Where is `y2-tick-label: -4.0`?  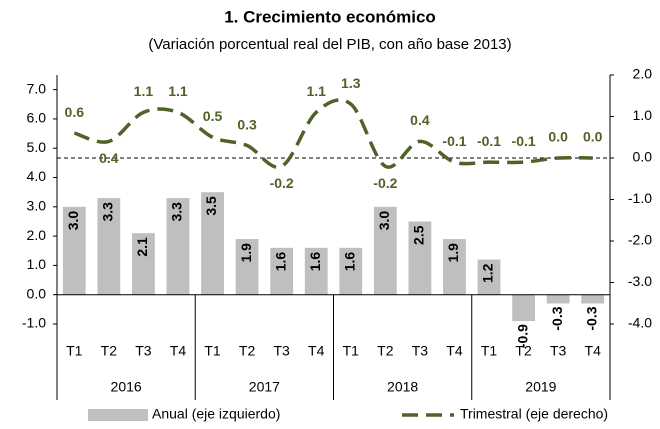 y2-tick-label: -4.0 is located at coordinates (640, 323).